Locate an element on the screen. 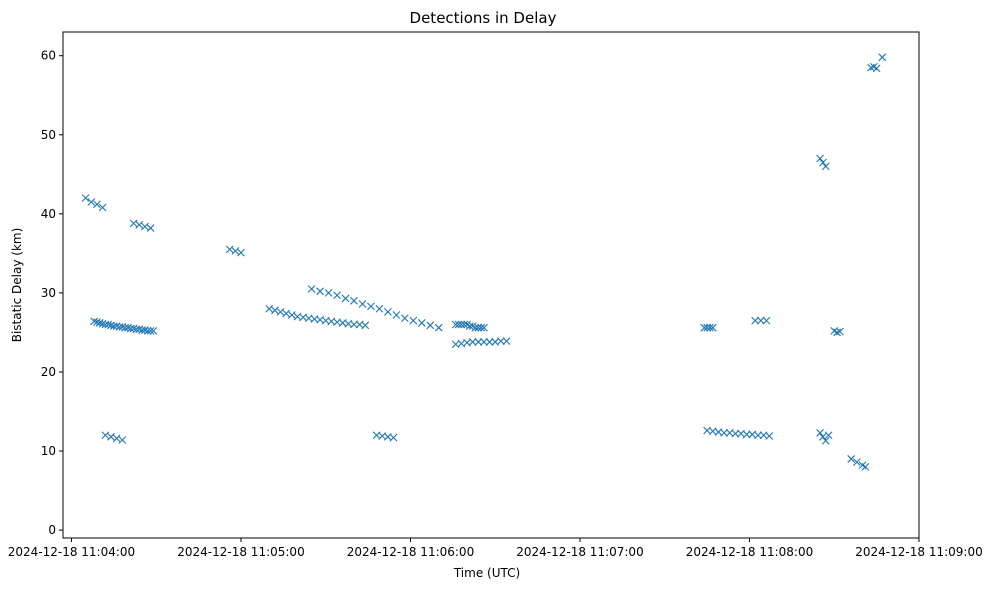  y-tick-label: 0 is located at coordinates (52, 530).